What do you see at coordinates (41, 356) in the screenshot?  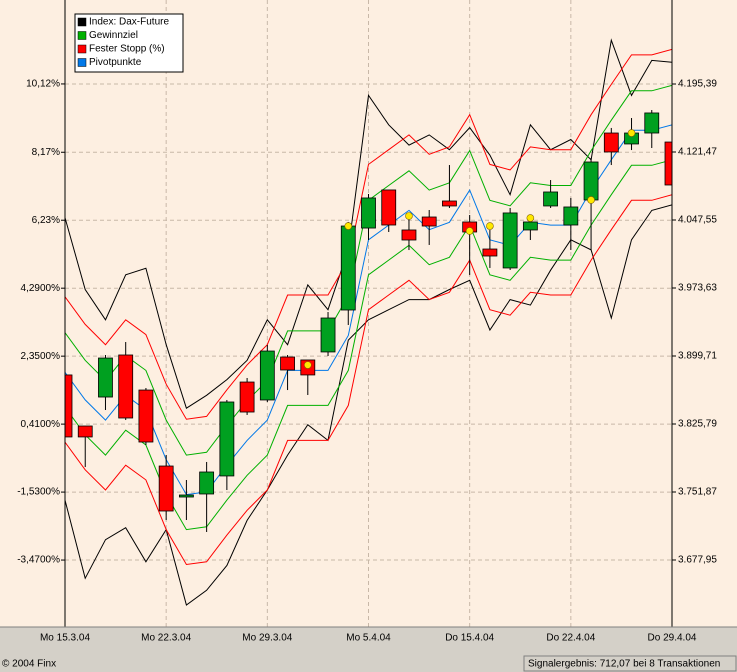 I see `y-tick-label: 2,3500%` at bounding box center [41, 356].